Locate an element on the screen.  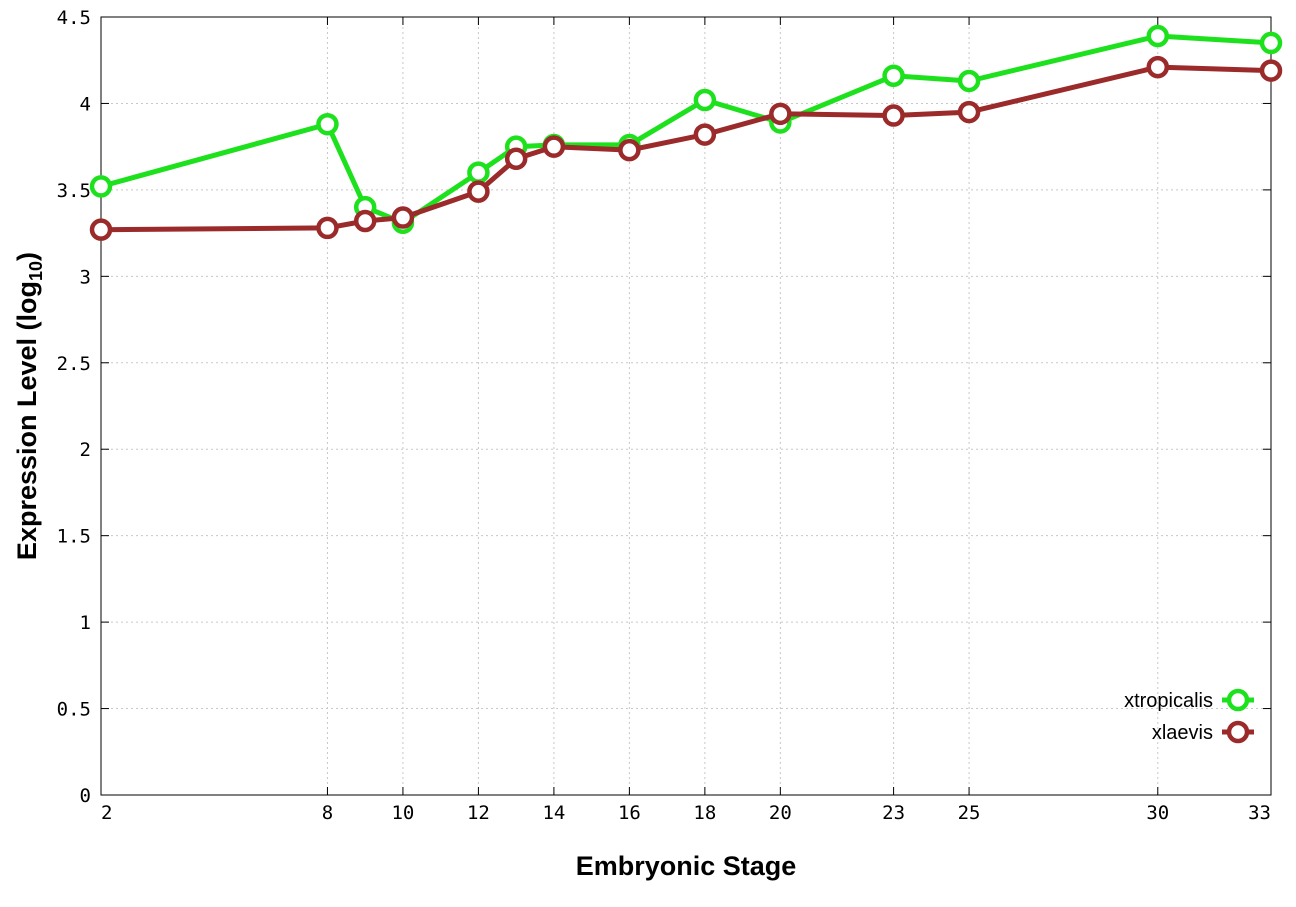
x-tick-label: 8 is located at coordinates (327, 813).